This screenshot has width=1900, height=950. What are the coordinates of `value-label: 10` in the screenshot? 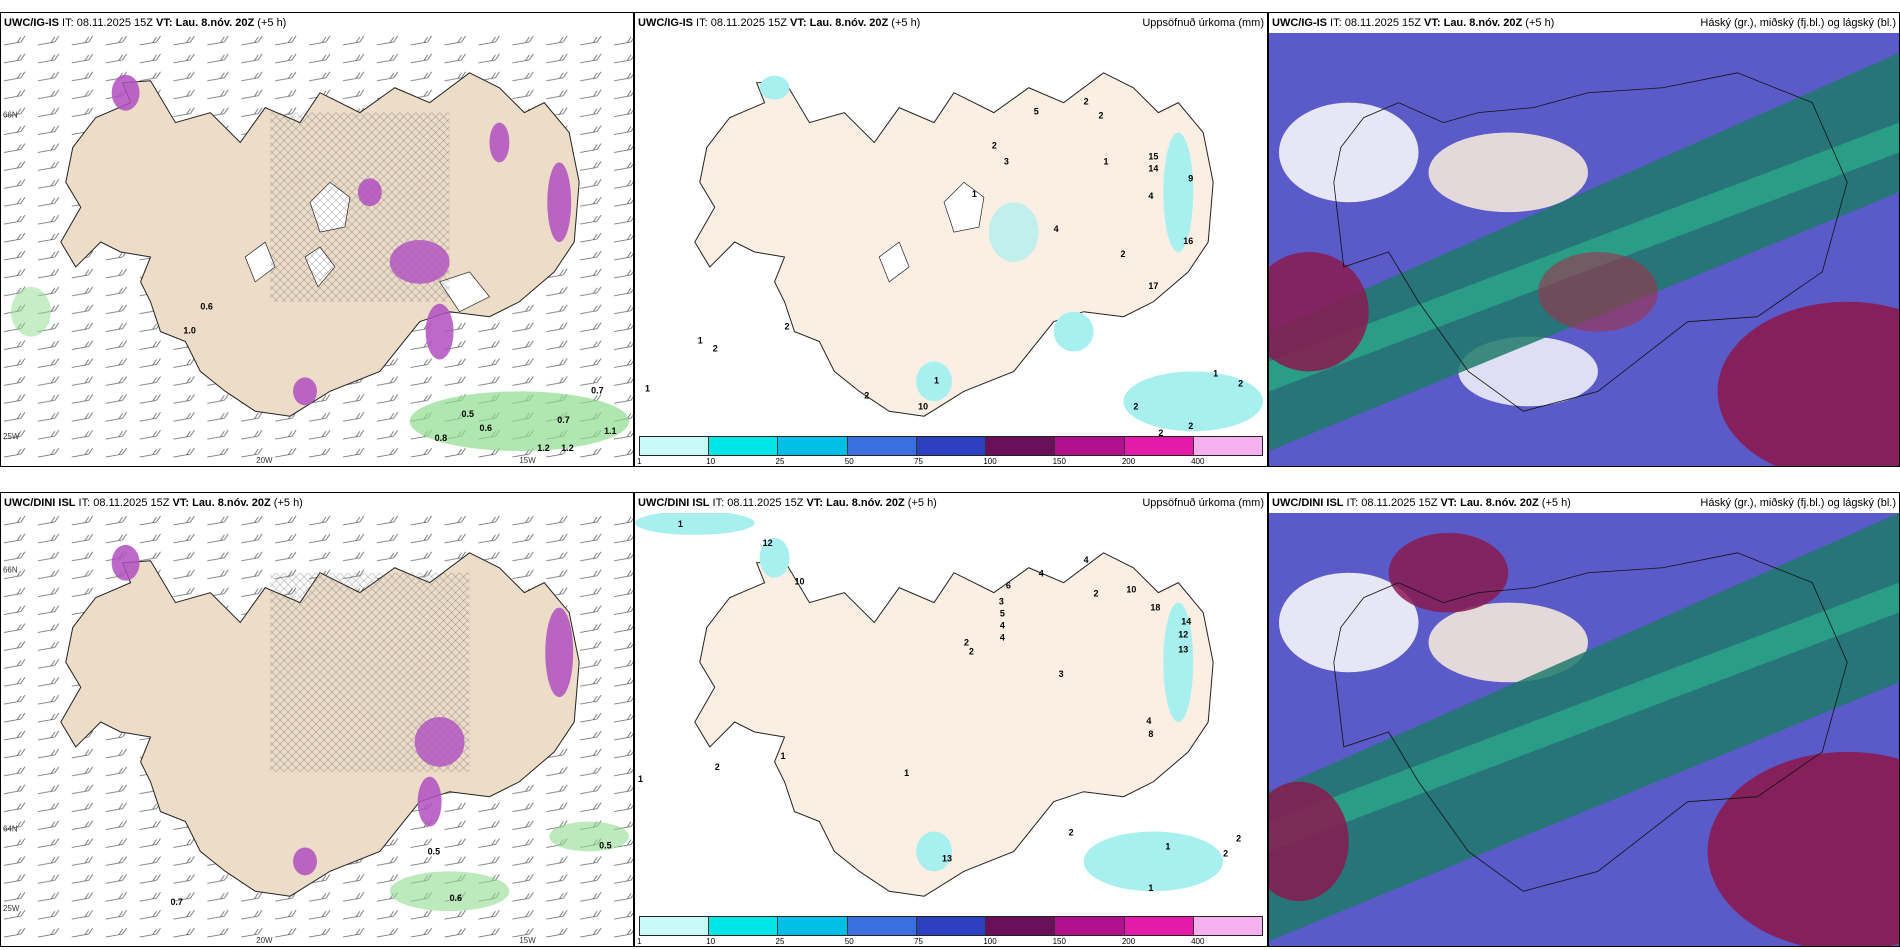 It's located at (1131, 590).